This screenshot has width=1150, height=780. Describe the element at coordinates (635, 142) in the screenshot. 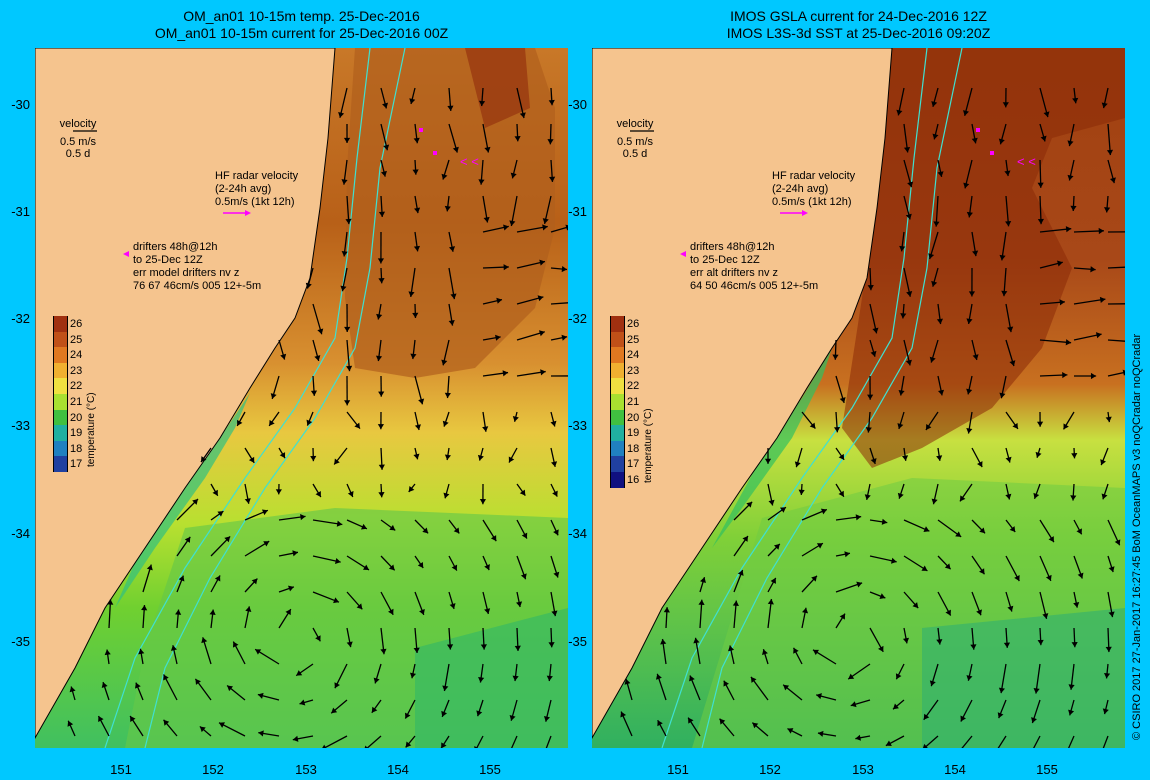

I see `velocity-legend-speed: 0.5 m/s` at that location.